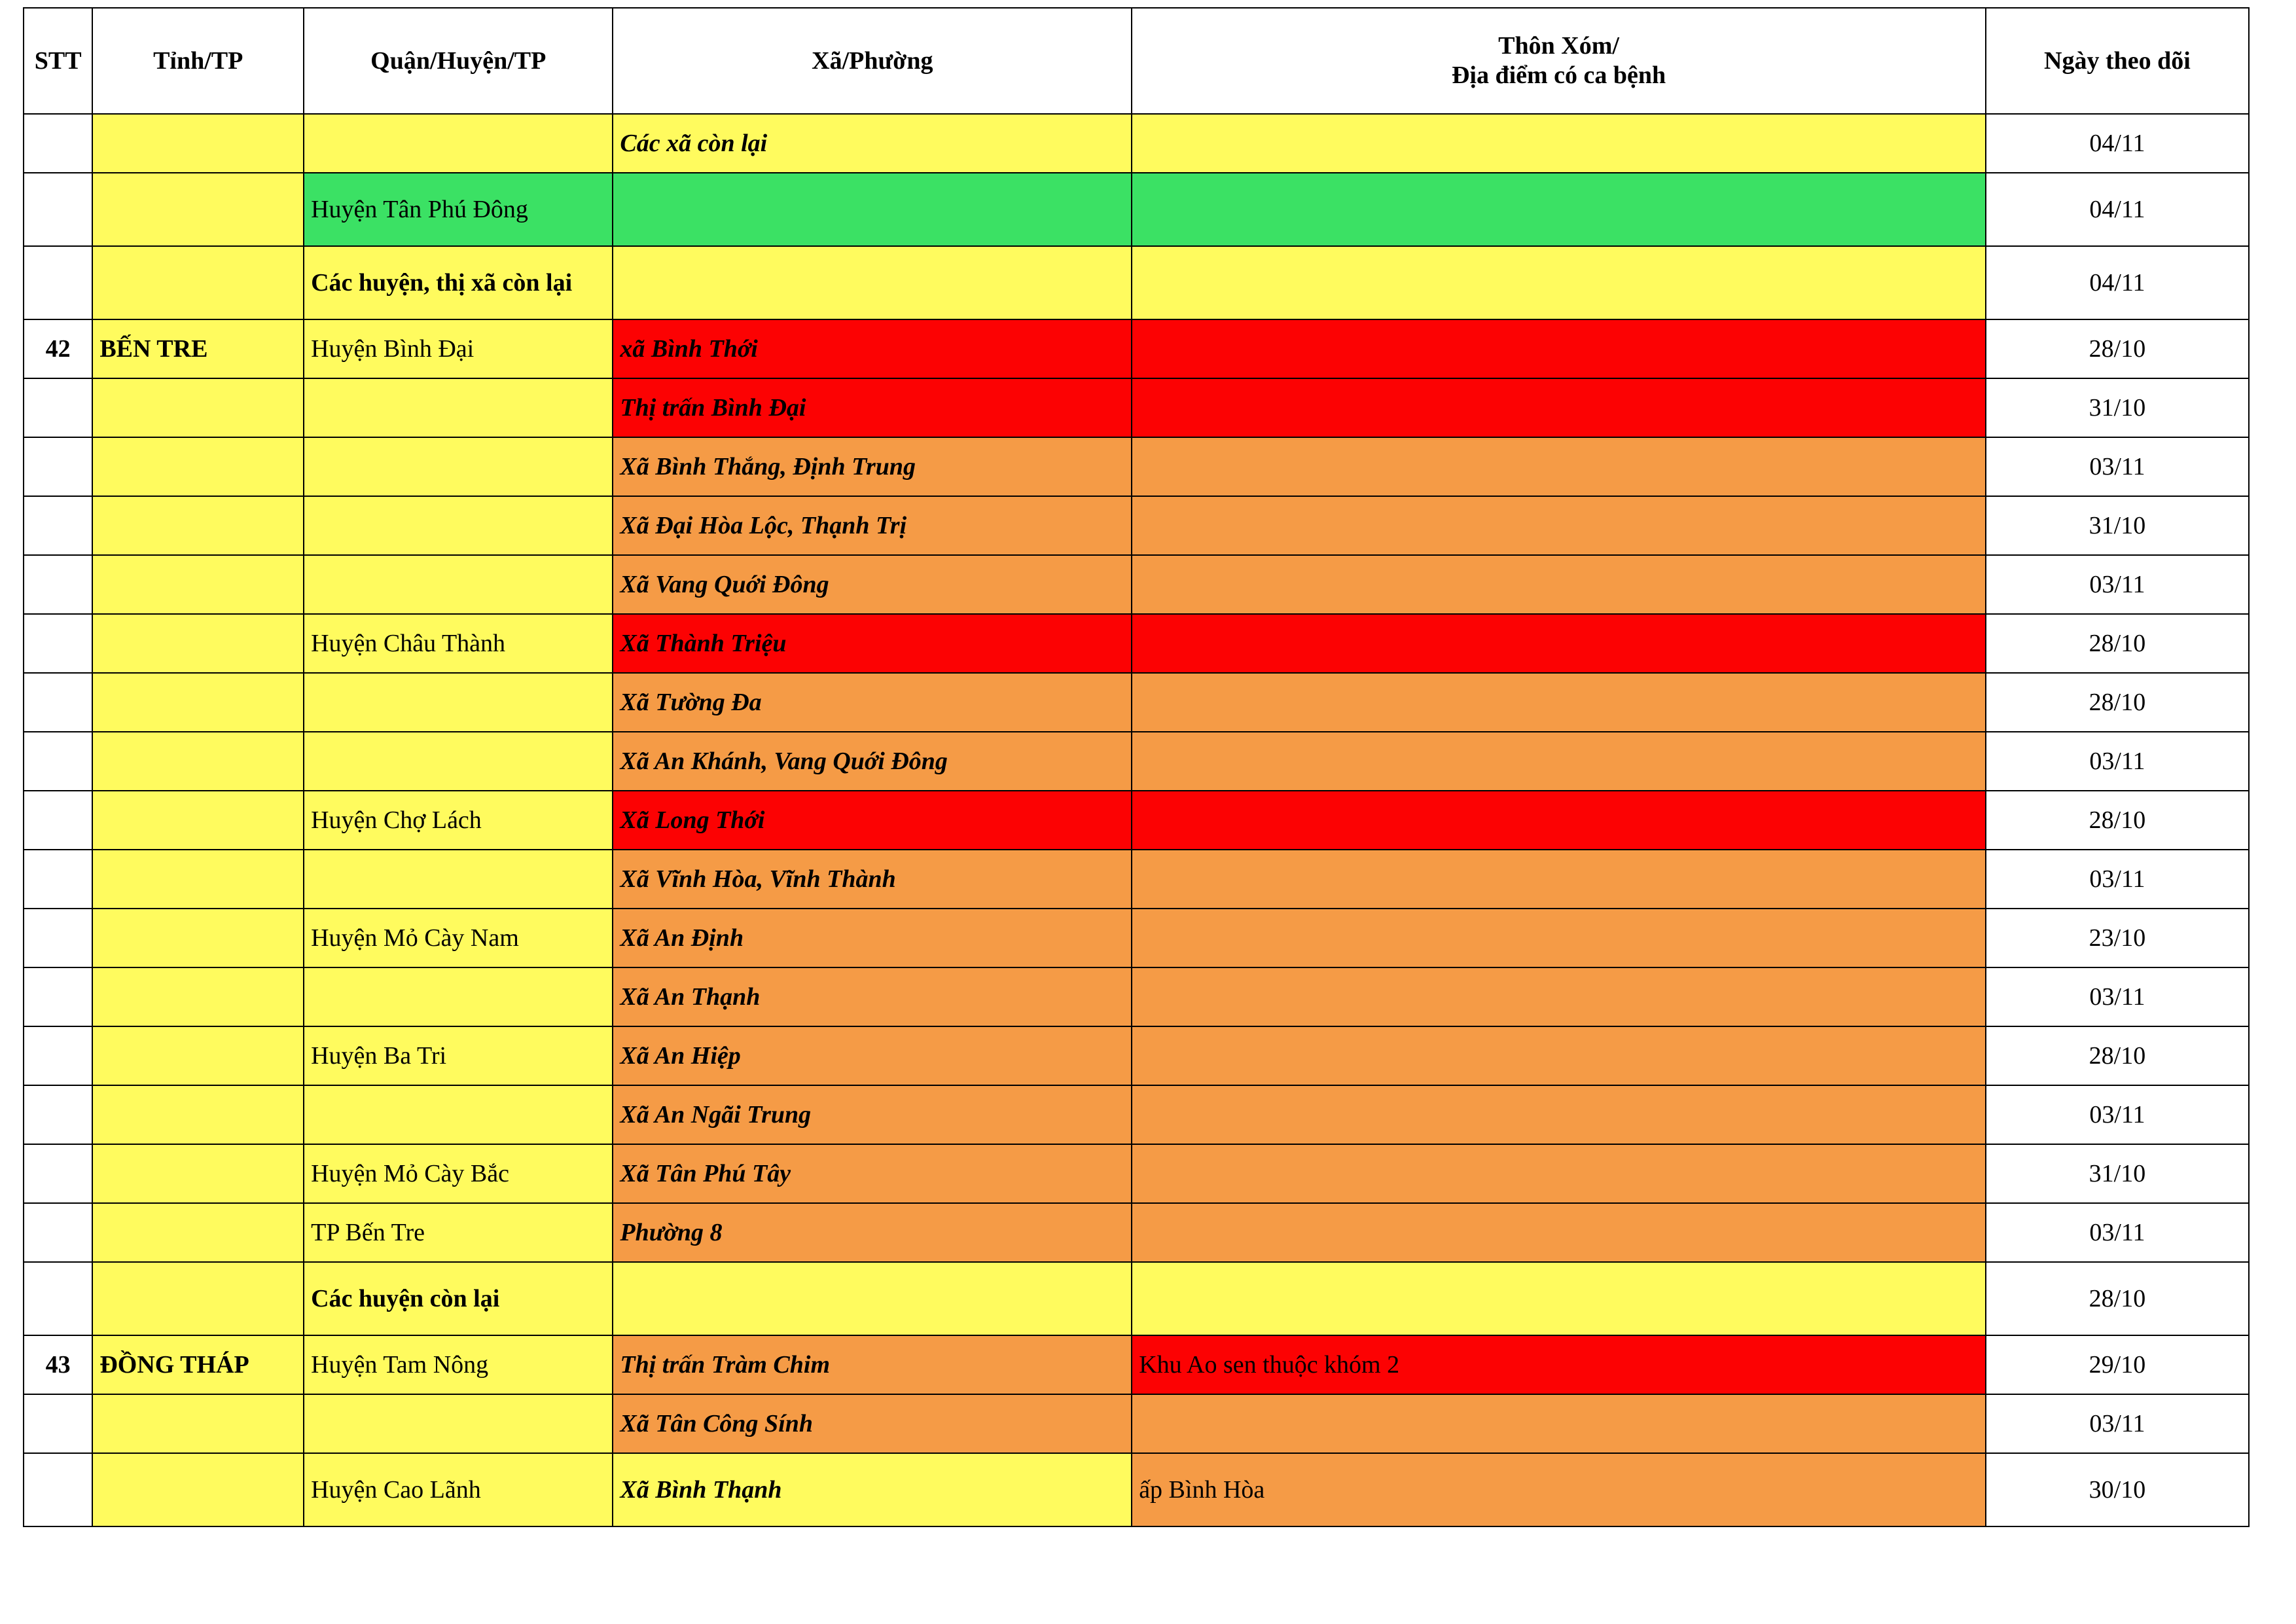 Image resolution: width=2296 pixels, height=1624 pixels. What do you see at coordinates (458, 282) in the screenshot?
I see `cell-quan-huyen-tp: Các huyện, thị xã còn lại` at bounding box center [458, 282].